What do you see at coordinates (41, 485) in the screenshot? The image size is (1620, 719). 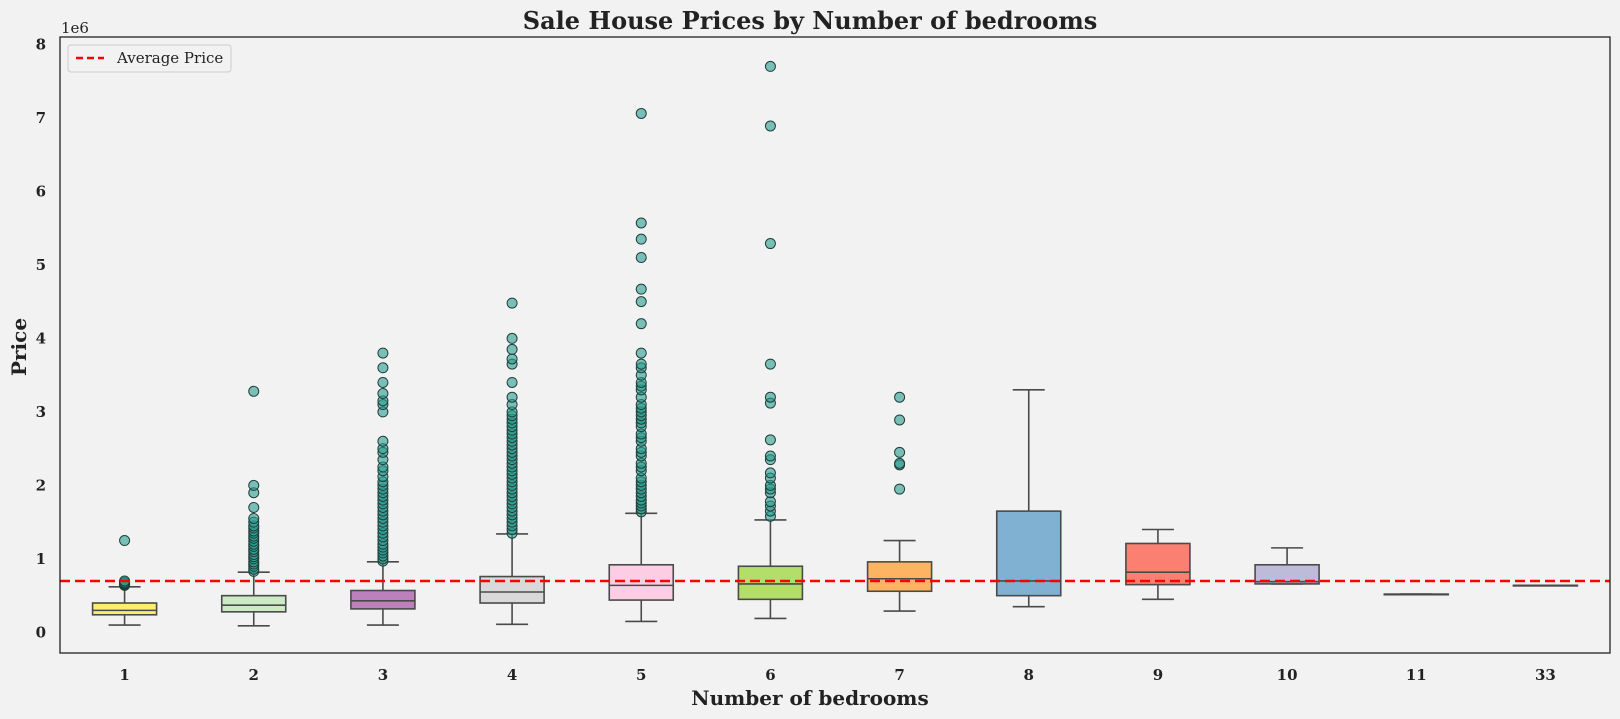 I see `y-tick-label: 2` at bounding box center [41, 485].